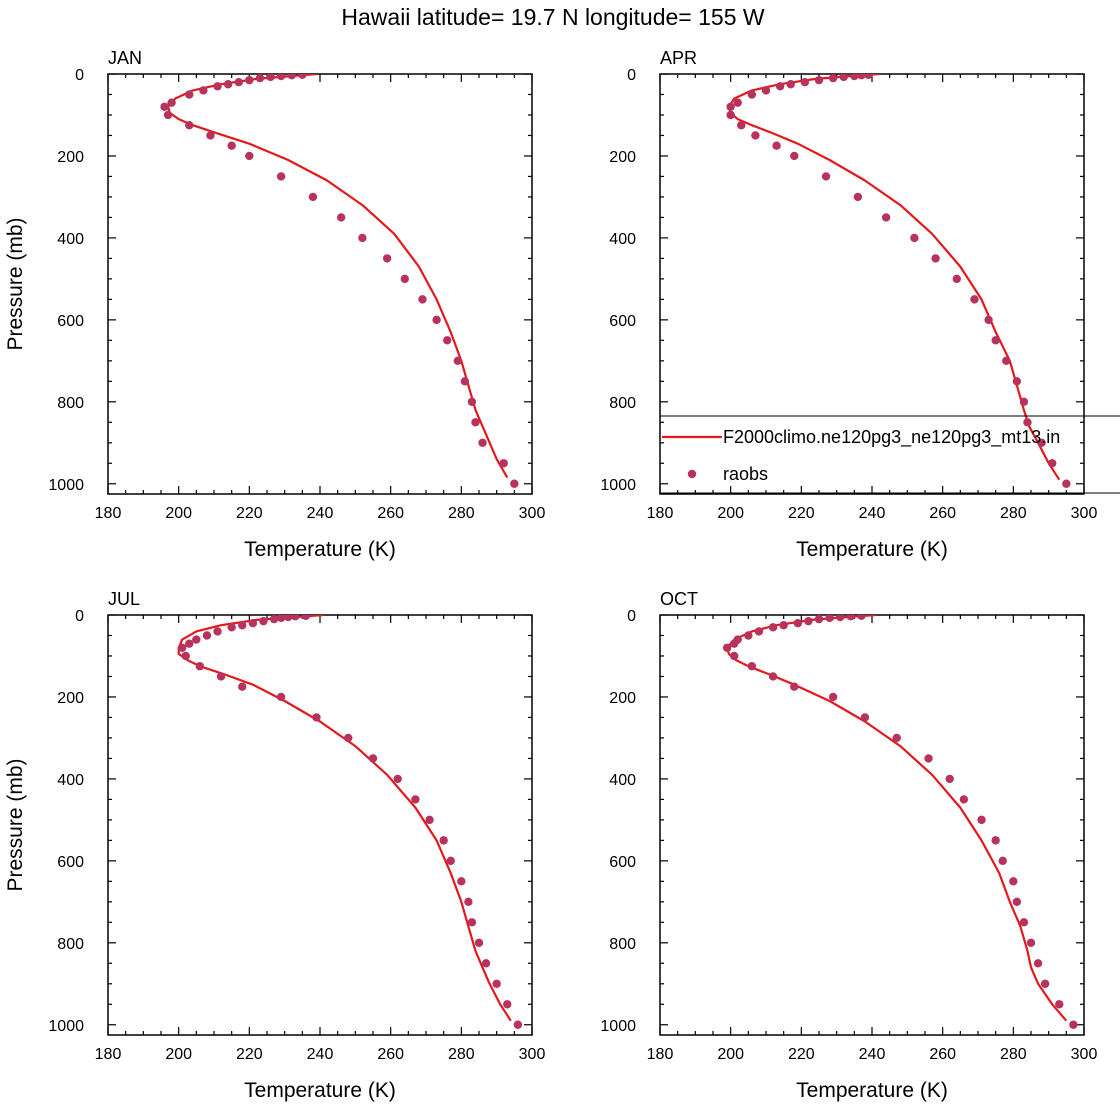 This screenshot has height=1120, width=1120. What do you see at coordinates (891, 437) in the screenshot?
I see `legend-entry-model: F2000climo.ne120pg3_ne120pg3_mt13.in` at bounding box center [891, 437].